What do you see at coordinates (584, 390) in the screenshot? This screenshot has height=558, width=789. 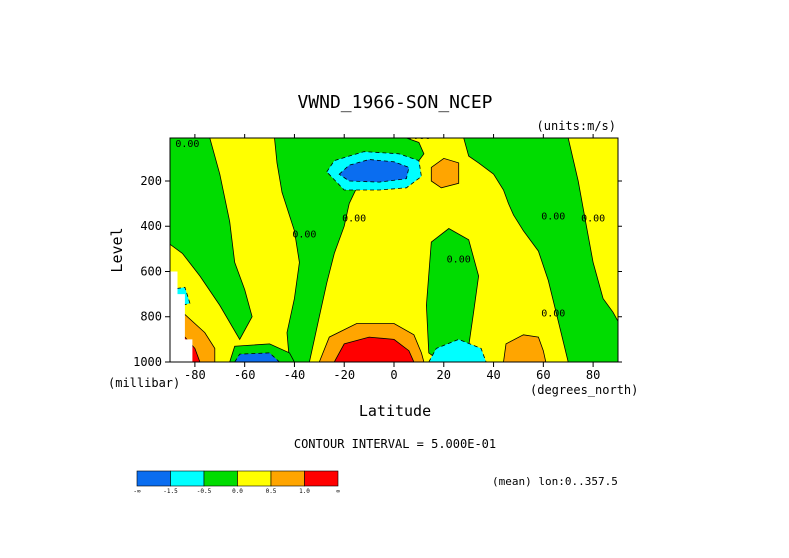 I see `x-units-label: (degrees_north)` at bounding box center [584, 390].